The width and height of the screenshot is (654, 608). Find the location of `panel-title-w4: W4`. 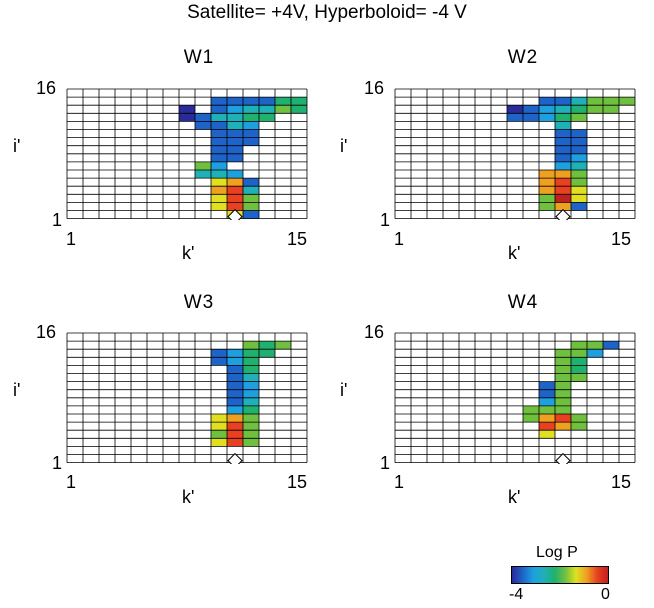

panel-title-w4: W4 is located at coordinates (523, 302).